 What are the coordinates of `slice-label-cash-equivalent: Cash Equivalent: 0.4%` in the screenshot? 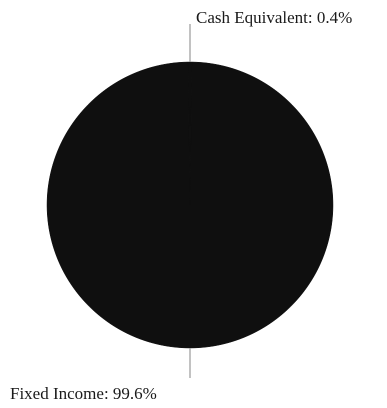 It's located at (274, 17).